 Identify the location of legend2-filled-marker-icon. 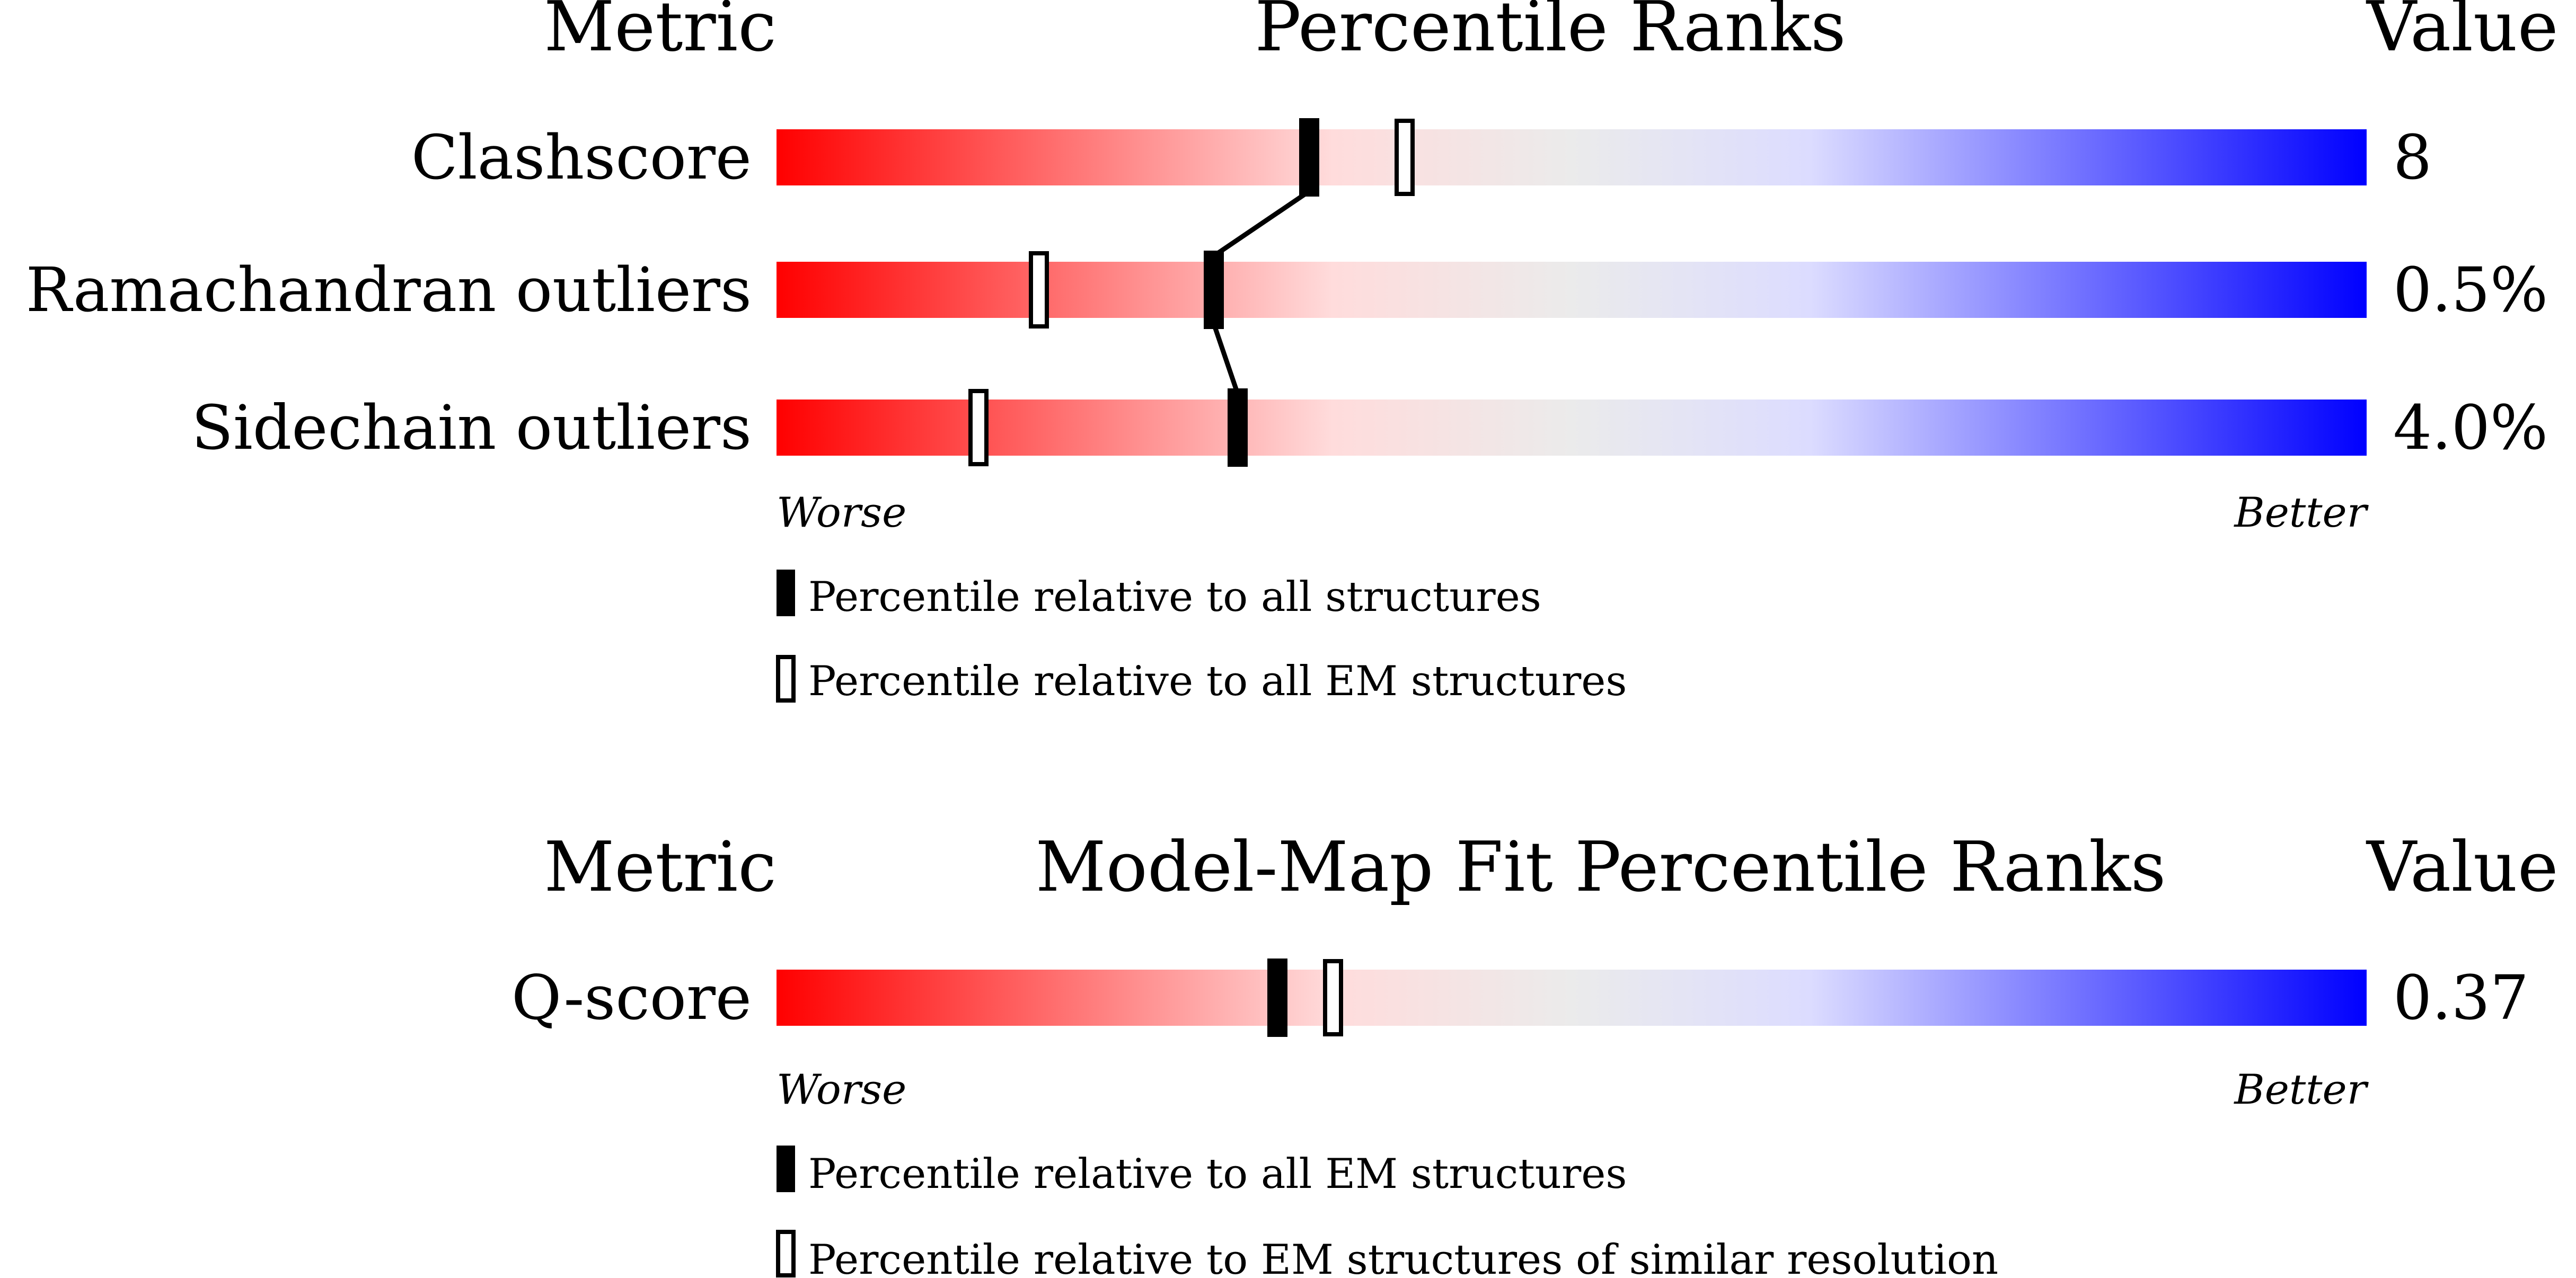
(786, 1169).